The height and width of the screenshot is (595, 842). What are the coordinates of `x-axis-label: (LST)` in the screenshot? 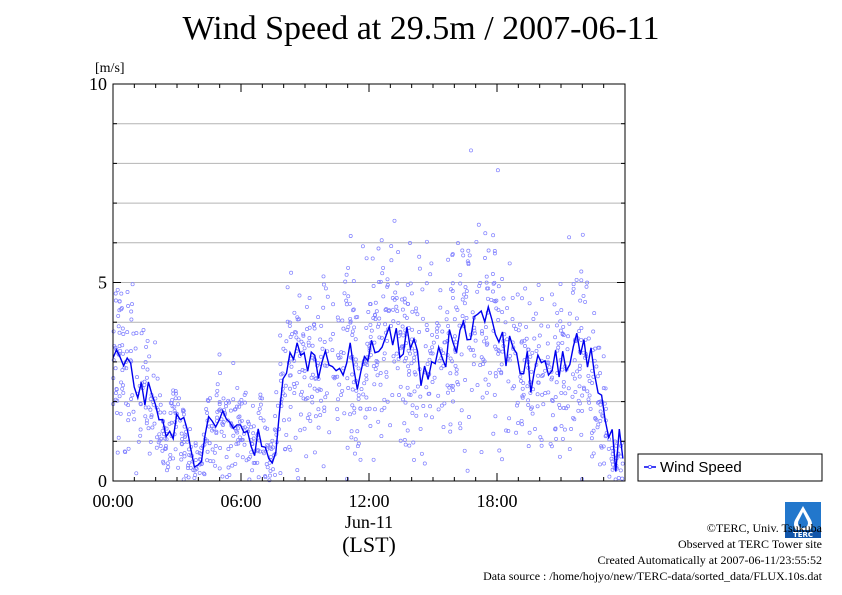 It's located at (369, 544).